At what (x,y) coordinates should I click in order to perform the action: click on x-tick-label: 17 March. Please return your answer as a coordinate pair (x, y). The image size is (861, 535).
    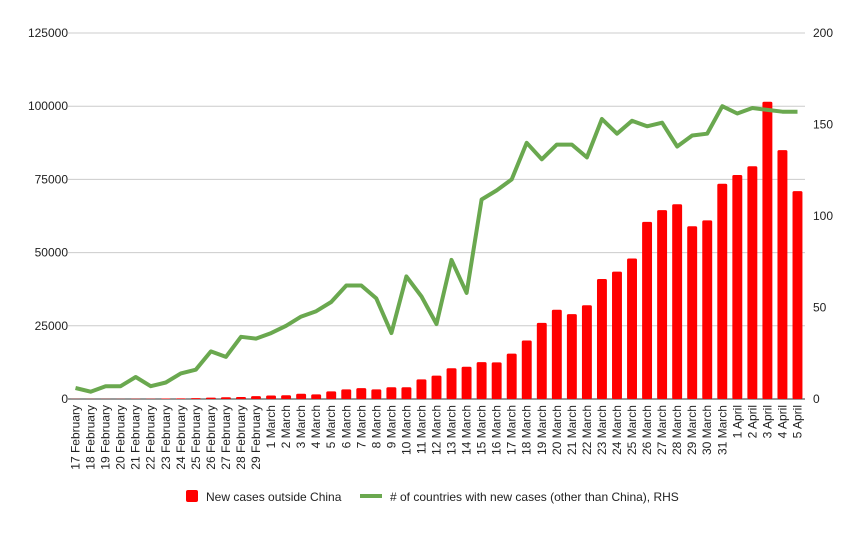
    Looking at the image, I should click on (512, 430).